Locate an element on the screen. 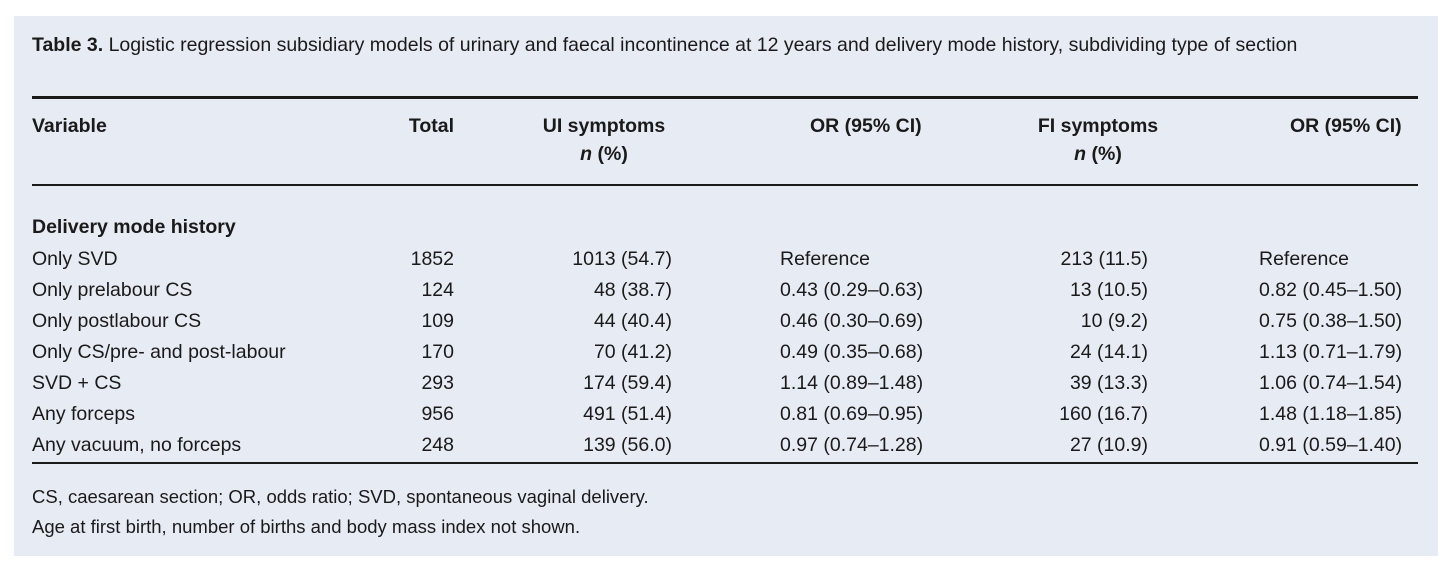 The width and height of the screenshot is (1452, 568). cell-or-ui: 0.97 (0.74–1.28) is located at coordinates (852, 445).